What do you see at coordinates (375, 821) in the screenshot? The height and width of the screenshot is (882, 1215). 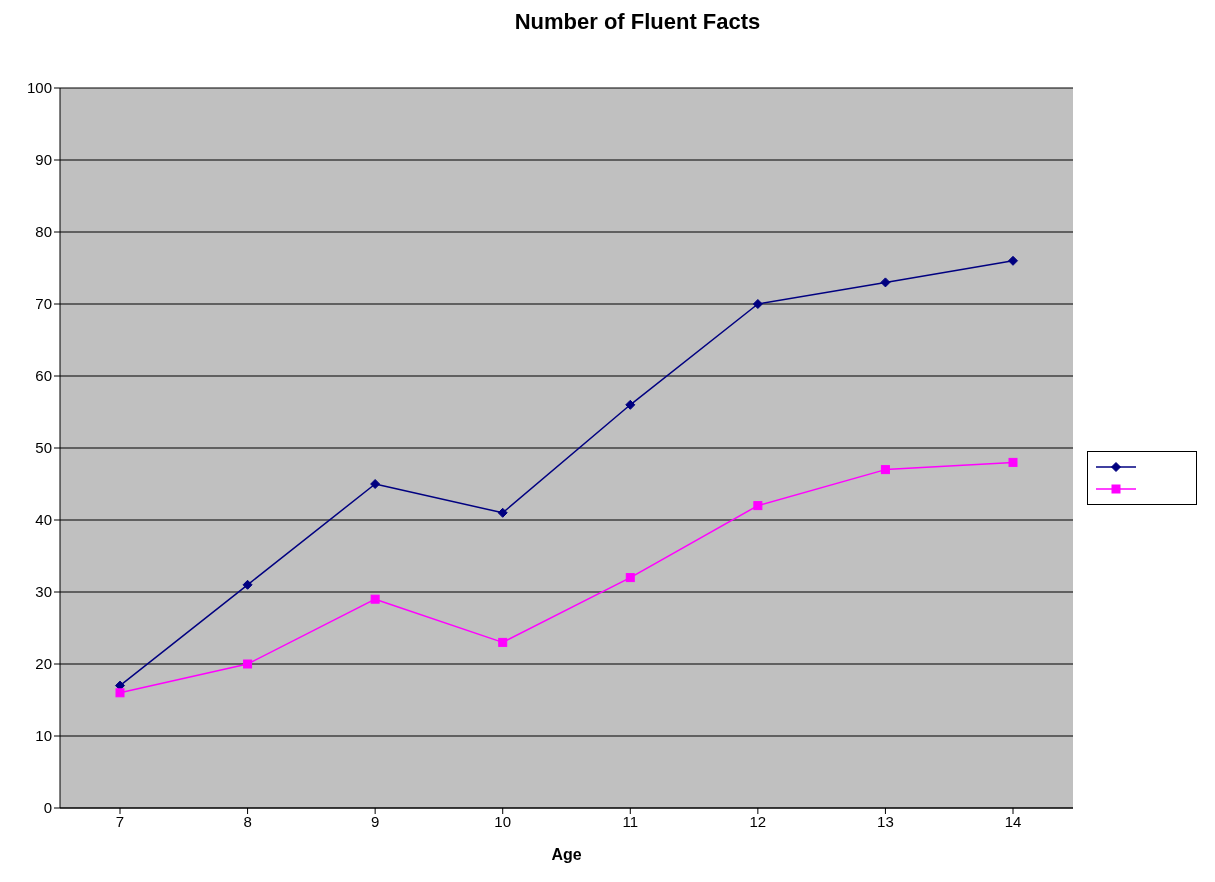 I see `x-tick-label: 9` at bounding box center [375, 821].